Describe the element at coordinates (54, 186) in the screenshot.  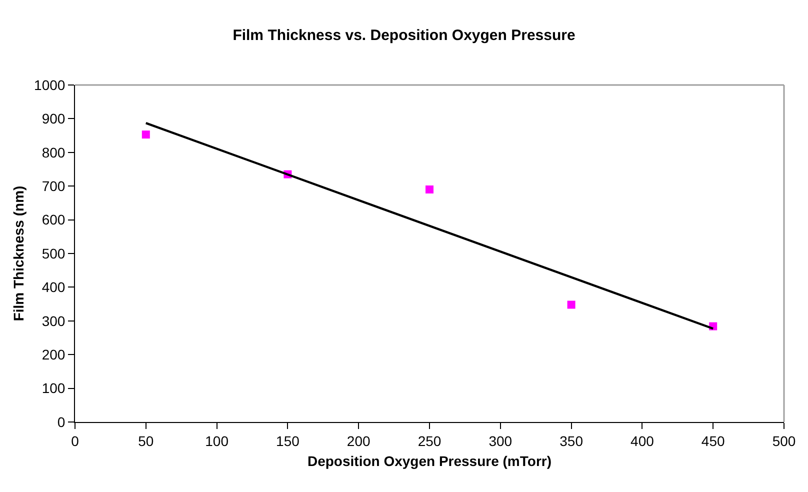
I see `y-tick-label: 700` at that location.